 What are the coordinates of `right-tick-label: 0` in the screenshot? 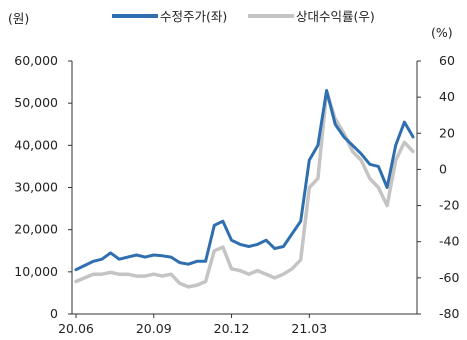 It's located at (443, 168).